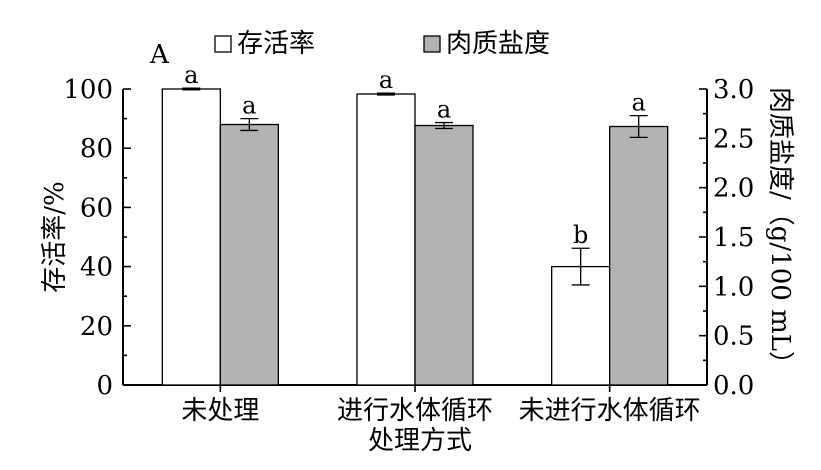  I want to click on y2-tick-label: 0.5, so click(733, 337).